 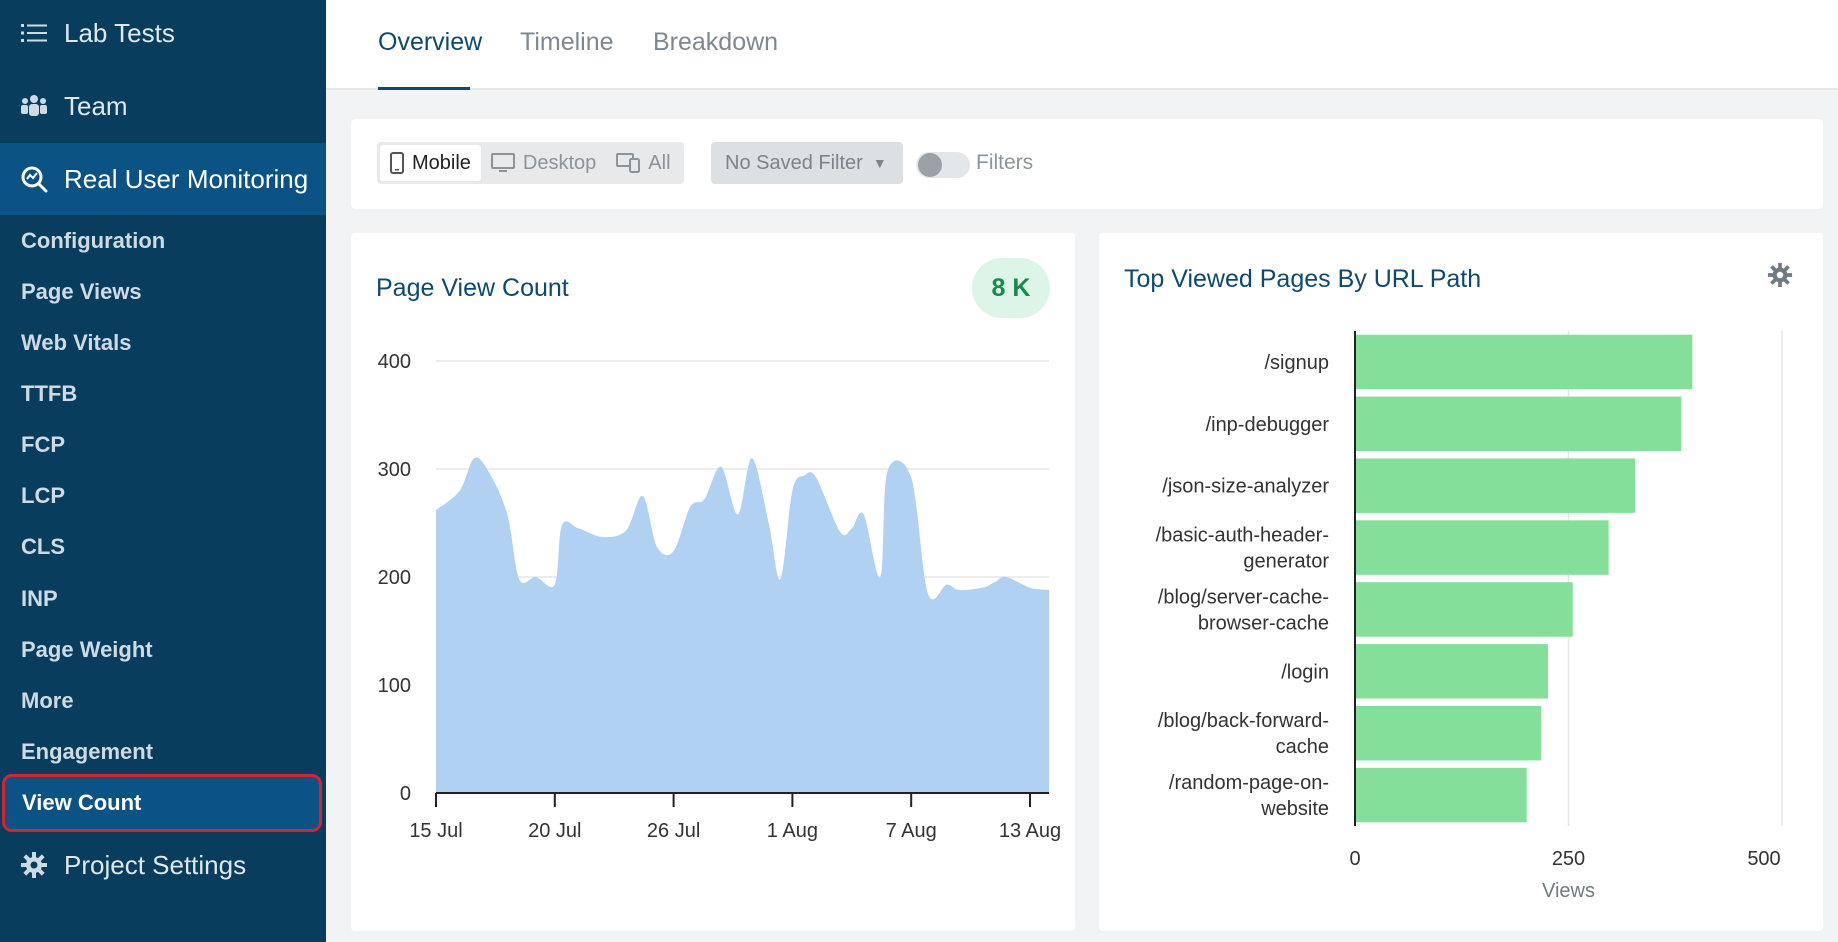 I want to click on category-label: /json-size-analyzer, so click(x=1245, y=487).